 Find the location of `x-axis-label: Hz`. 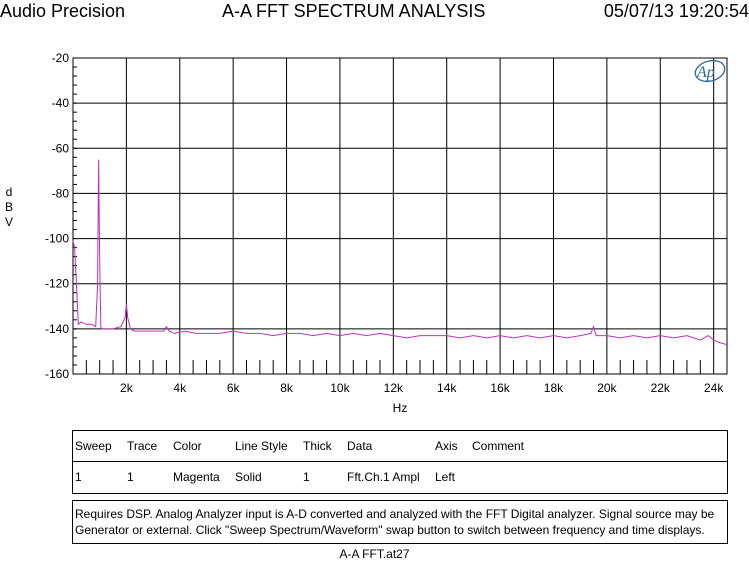

x-axis-label: Hz is located at coordinates (400, 408).